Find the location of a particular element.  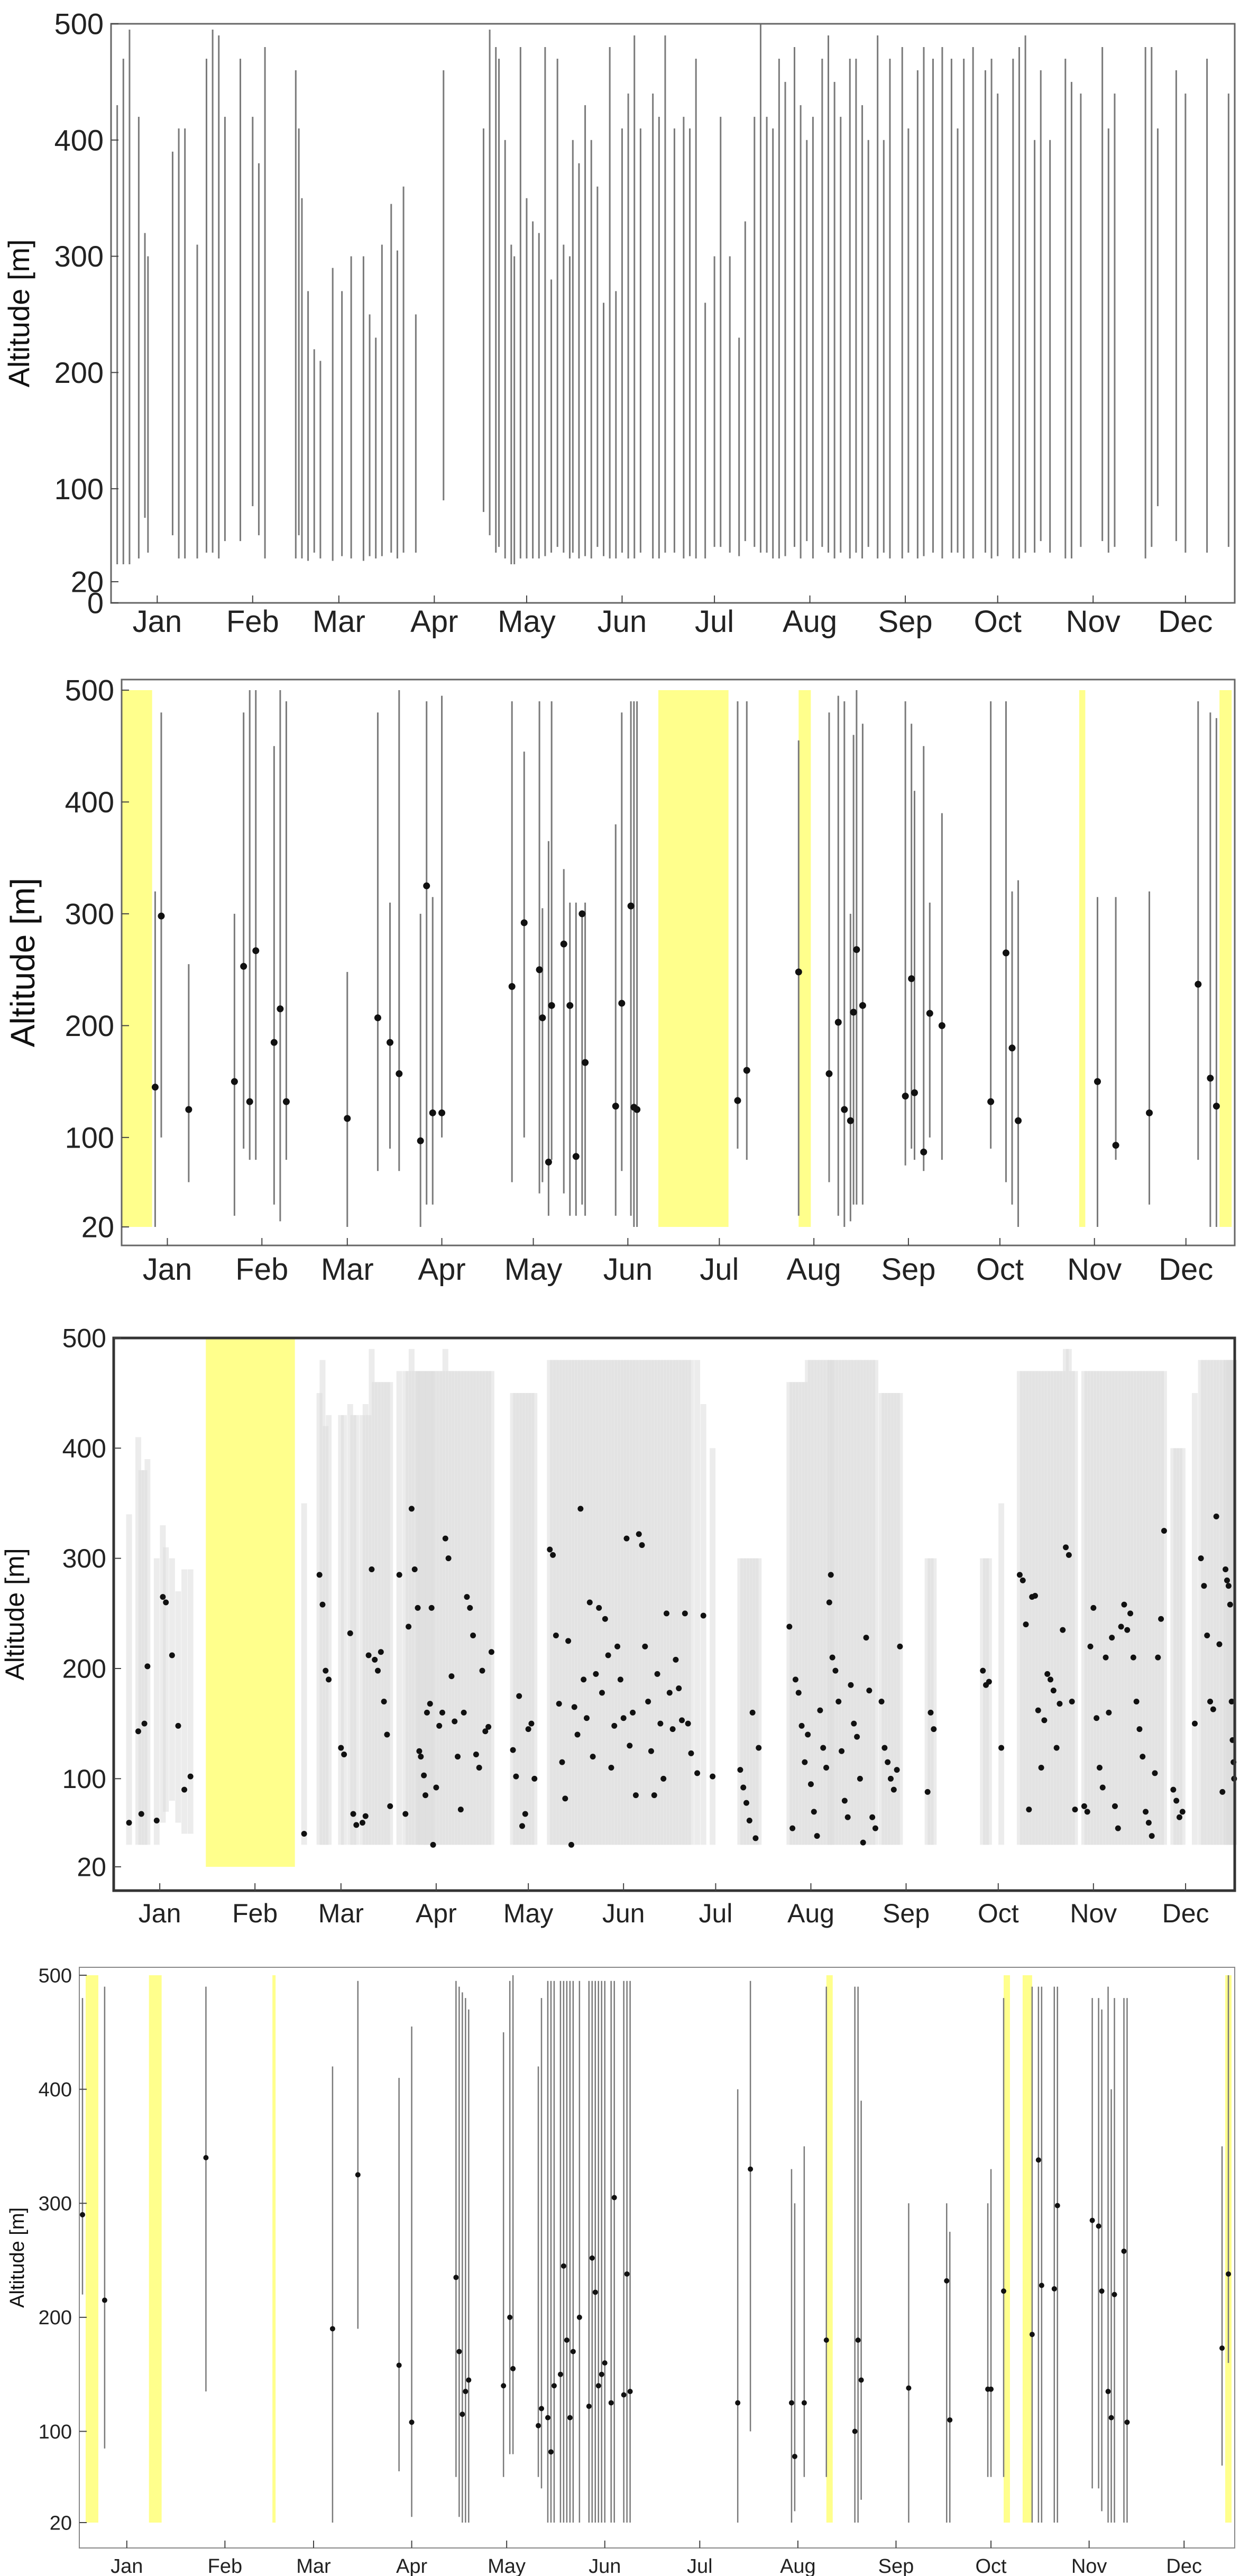

x-tick-label: Mar is located at coordinates (339, 622).